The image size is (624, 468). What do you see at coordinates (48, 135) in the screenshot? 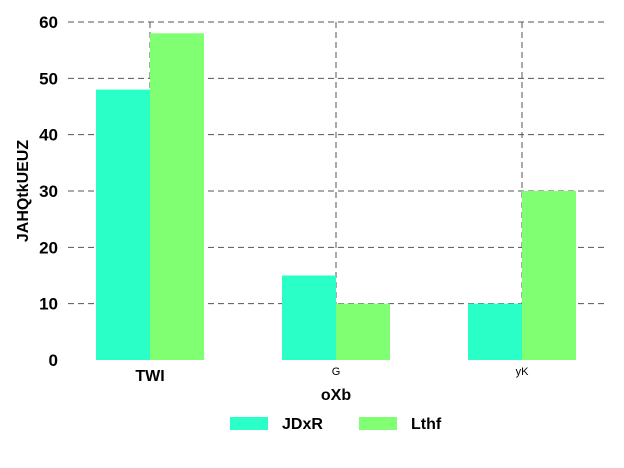
I see `y-tick-label: 40` at bounding box center [48, 135].